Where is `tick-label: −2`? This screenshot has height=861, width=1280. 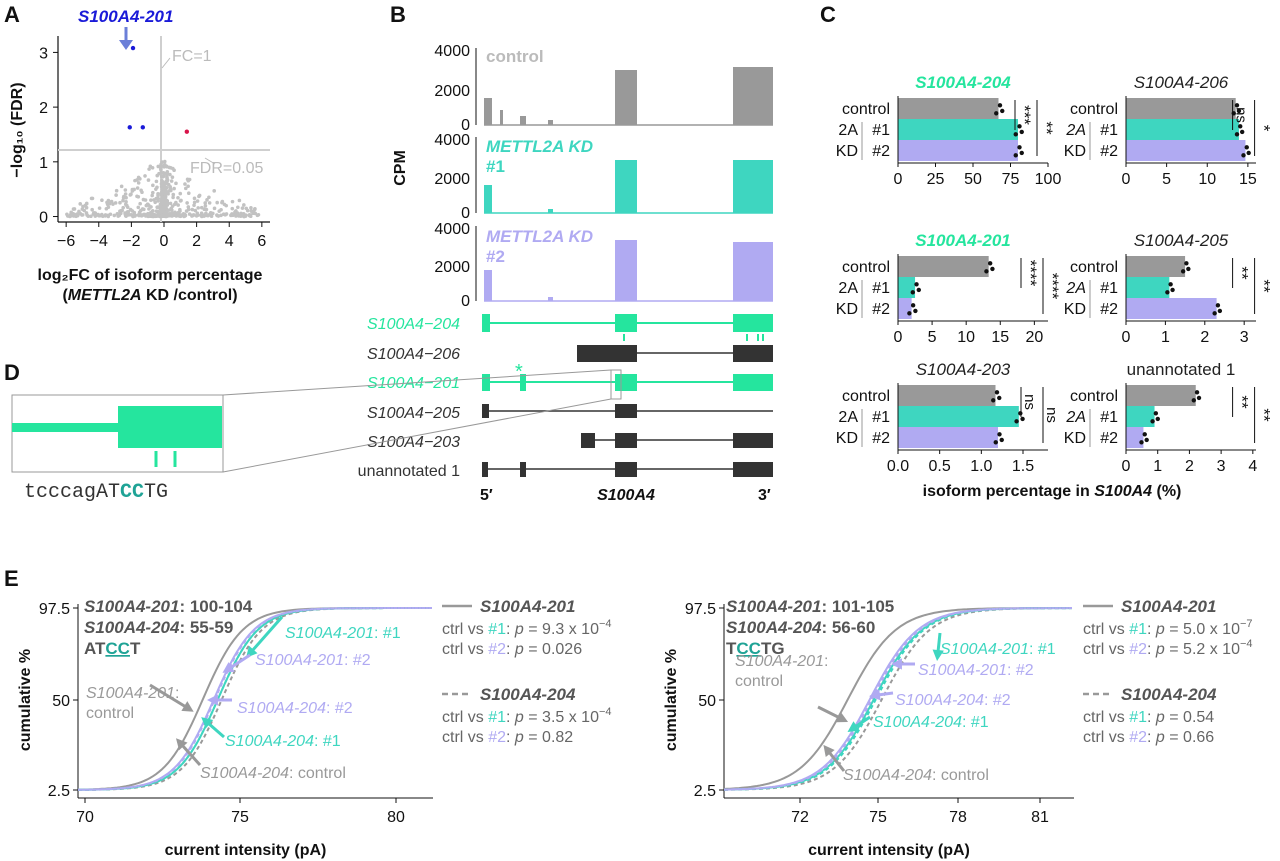
tick-label: −2 is located at coordinates (131, 241).